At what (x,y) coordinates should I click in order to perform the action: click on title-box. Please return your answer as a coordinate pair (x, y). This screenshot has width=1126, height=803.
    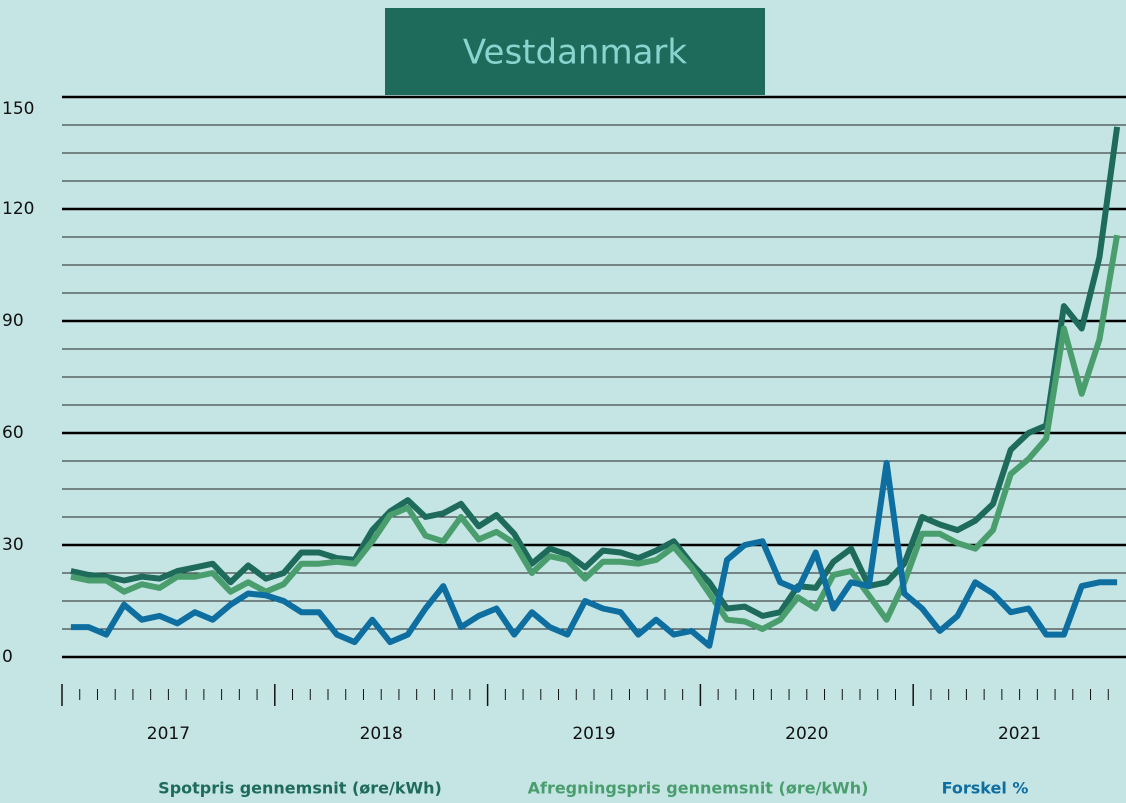
    Looking at the image, I should click on (575, 51).